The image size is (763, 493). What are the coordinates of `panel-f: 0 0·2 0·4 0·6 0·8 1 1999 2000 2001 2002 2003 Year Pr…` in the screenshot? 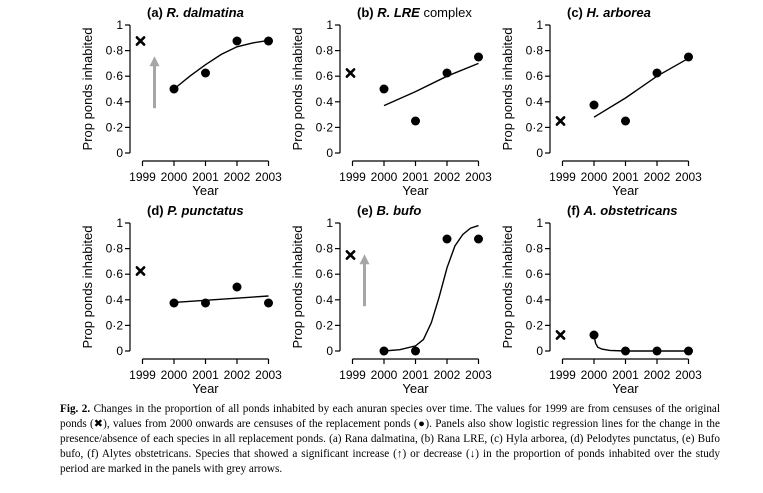 It's located at (601, 299).